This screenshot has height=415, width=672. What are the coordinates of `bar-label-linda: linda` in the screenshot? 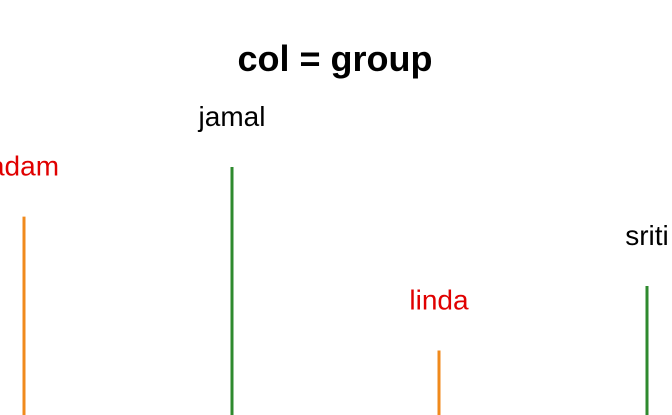 It's located at (439, 300).